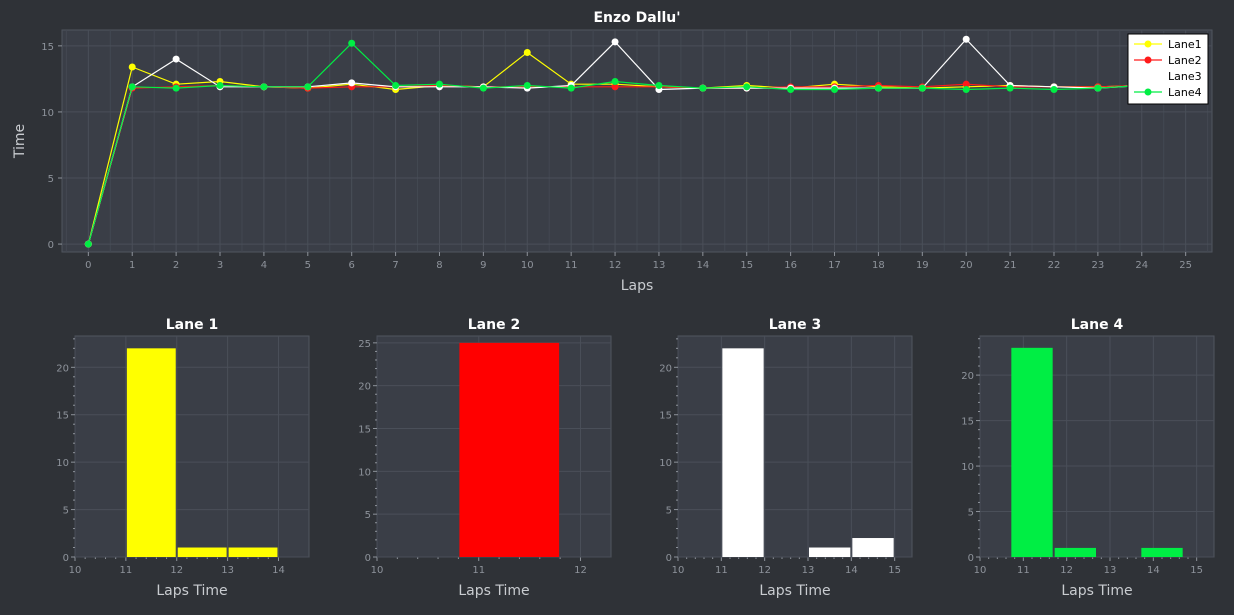 This screenshot has height=615, width=1234. Describe the element at coordinates (1185, 92) in the screenshot. I see `legend-label: Lane4` at that location.